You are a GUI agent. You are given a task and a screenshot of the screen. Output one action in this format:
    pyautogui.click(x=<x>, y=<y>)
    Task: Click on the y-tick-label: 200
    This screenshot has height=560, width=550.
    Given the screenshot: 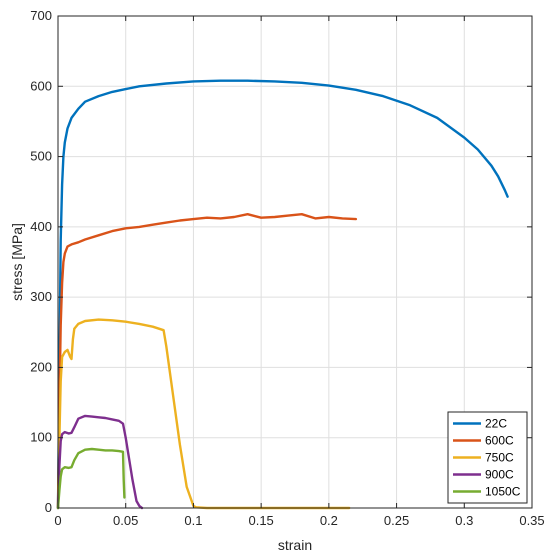 What is the action you would take?
    pyautogui.click(x=41, y=366)
    